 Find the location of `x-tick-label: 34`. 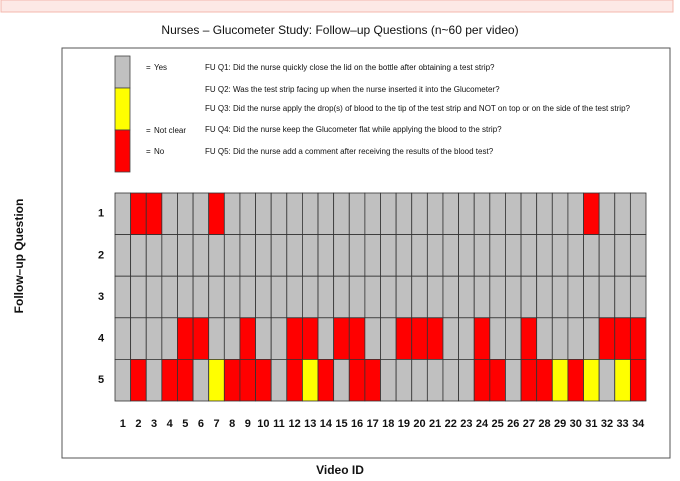

x-tick-label: 34 is located at coordinates (638, 424).